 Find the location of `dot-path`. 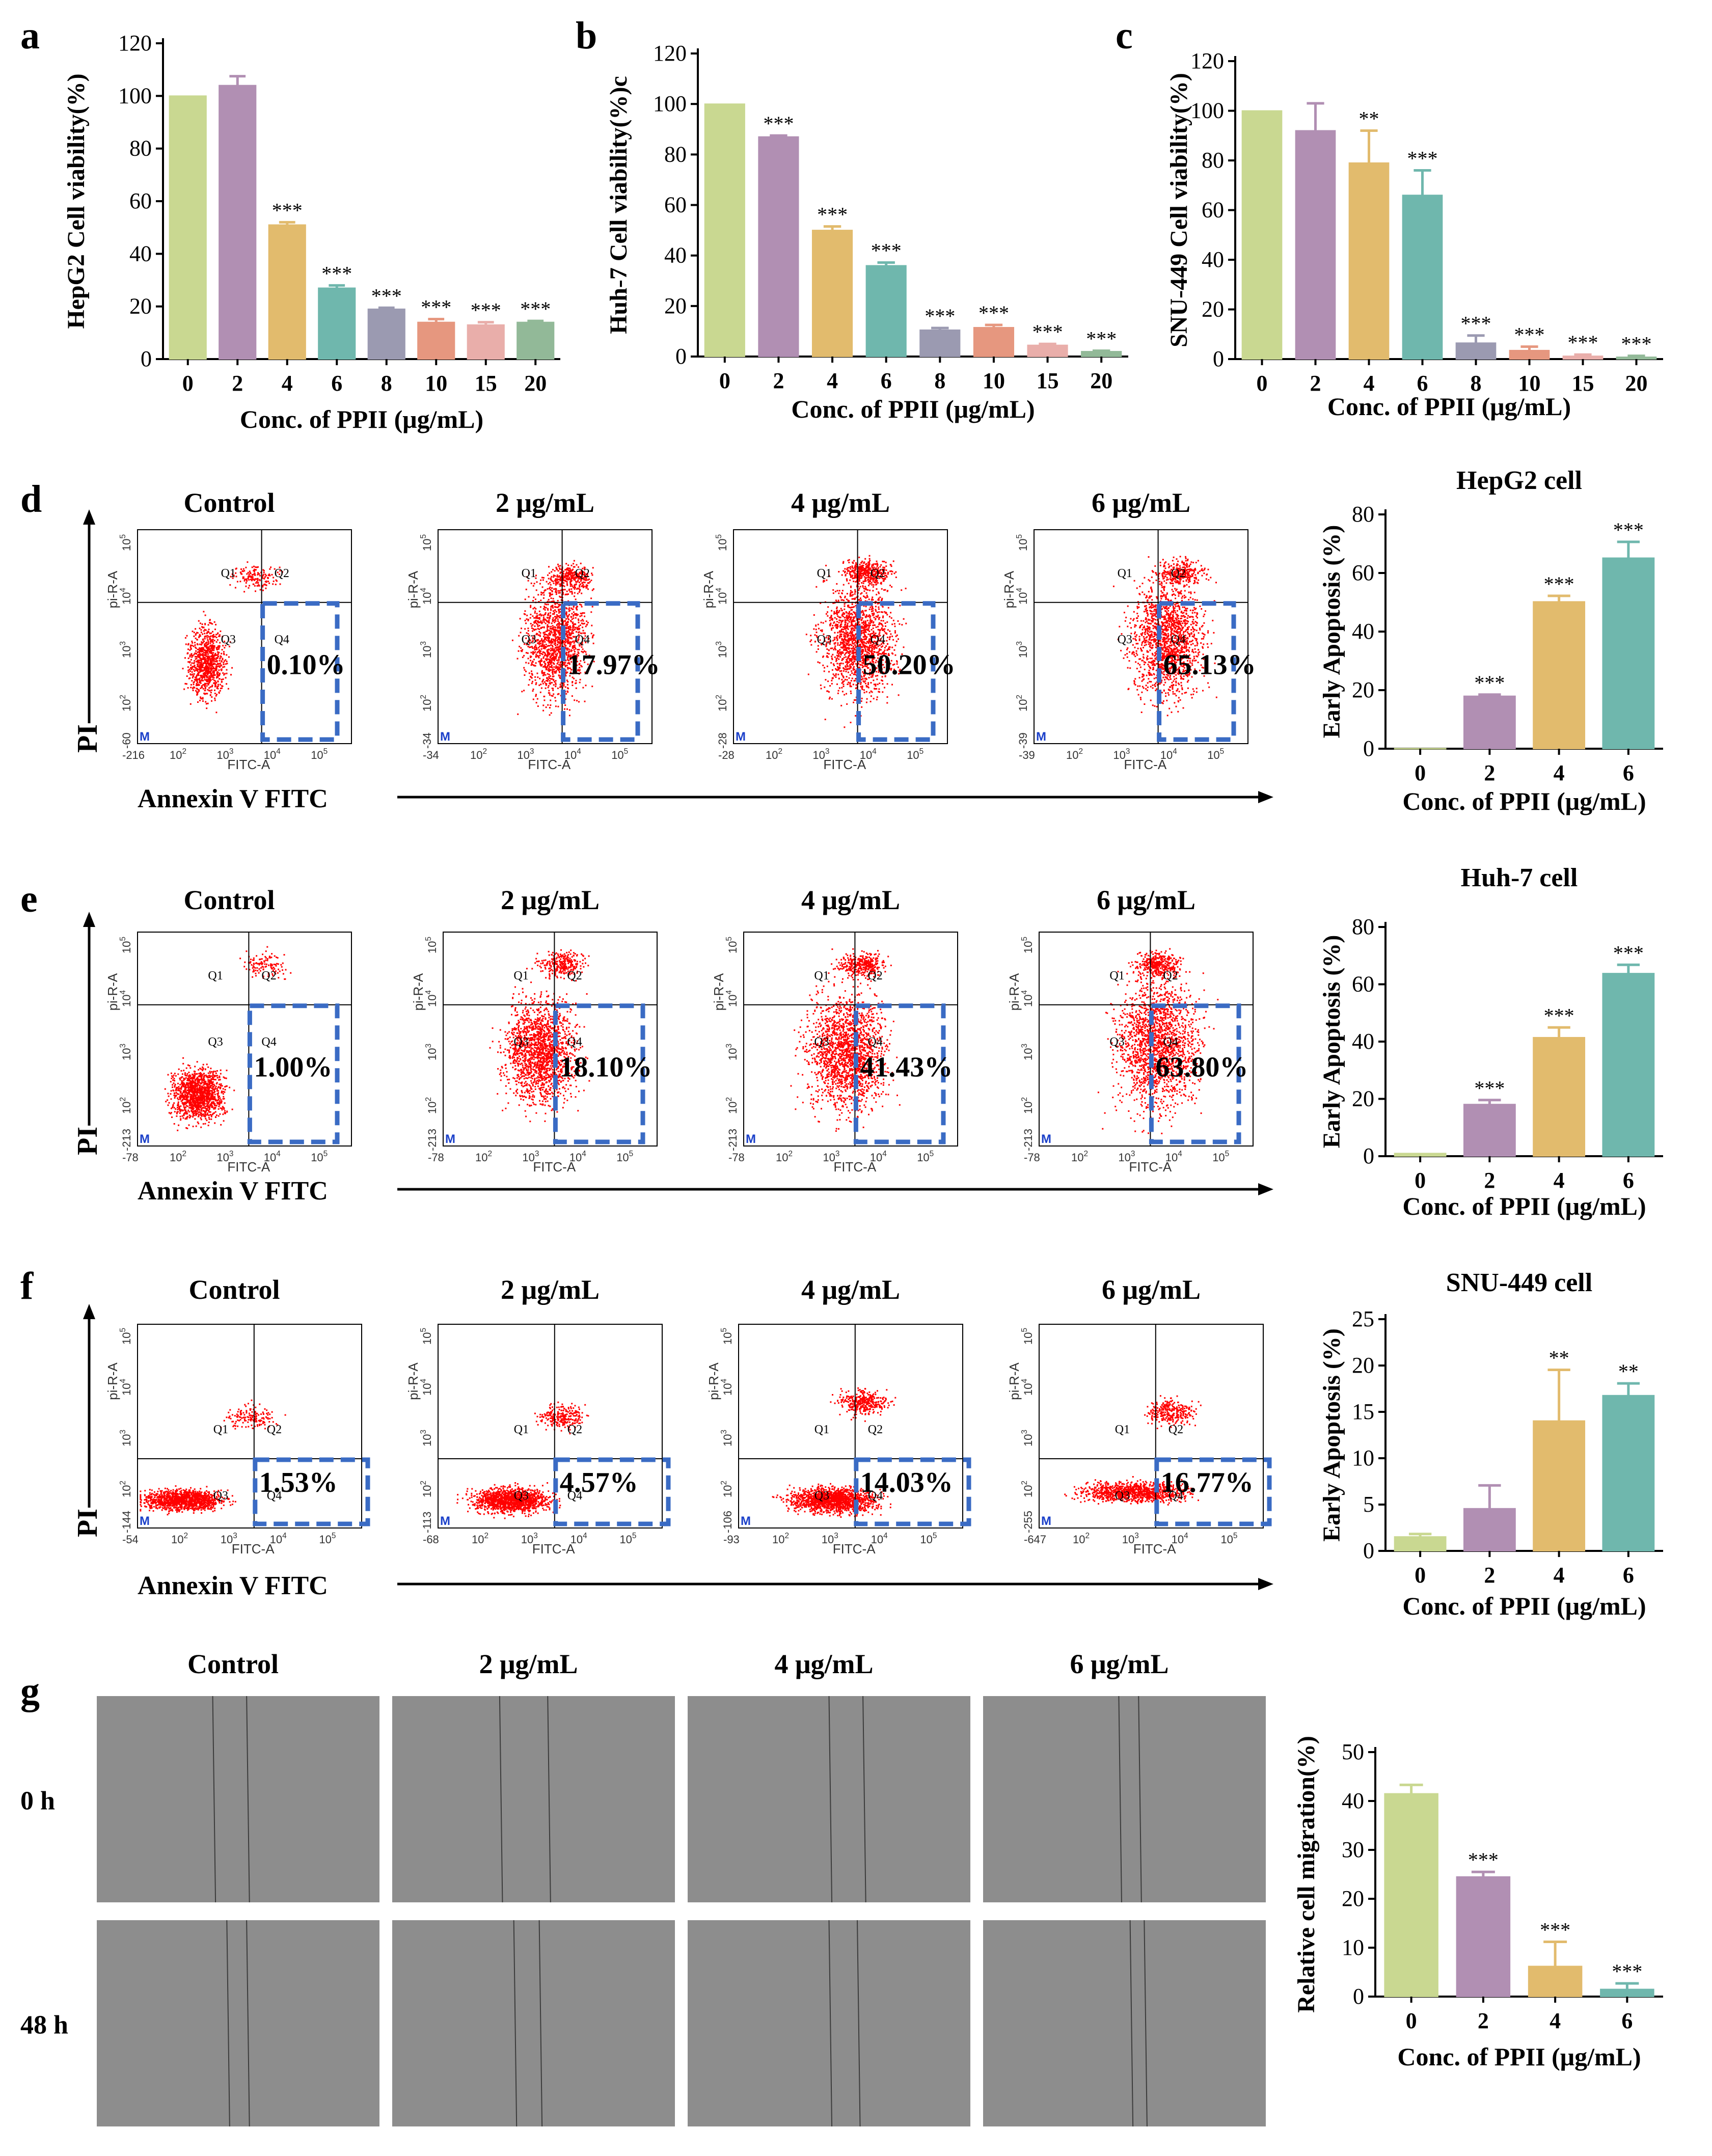

dot-path is located at coordinates (228, 1038).